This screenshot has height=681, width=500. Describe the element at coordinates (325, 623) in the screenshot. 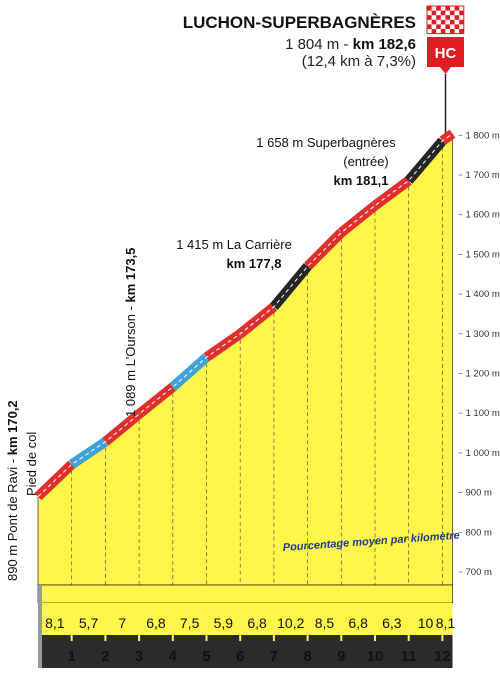

I see `percent-label: 8,5` at that location.